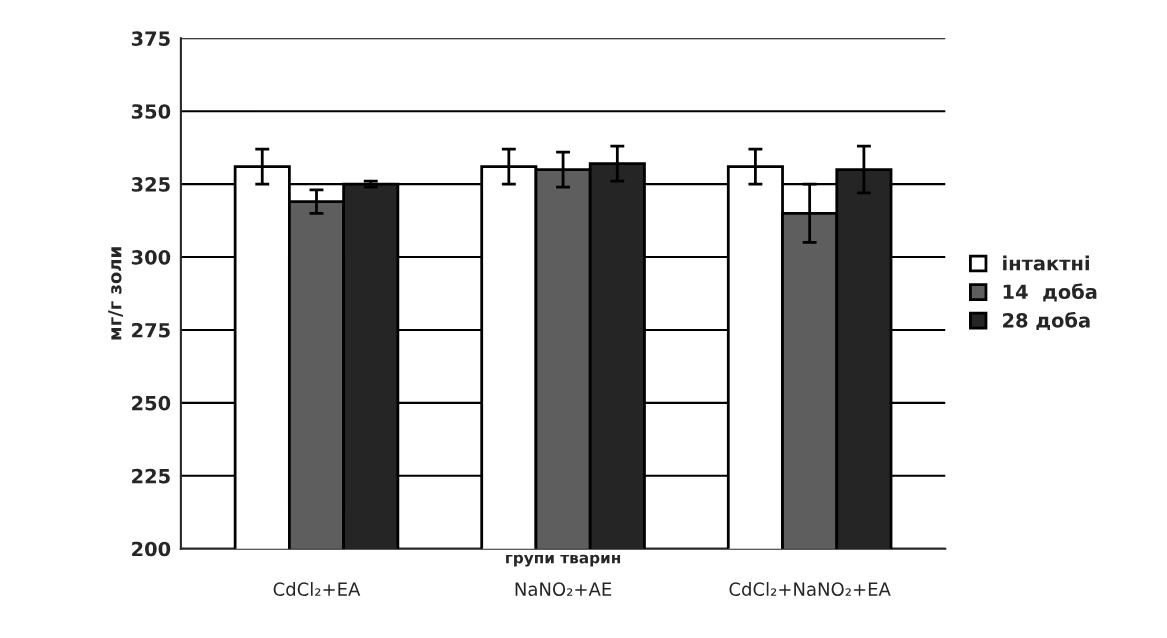 This screenshot has width=1167, height=638. I want to click on x-tick-label: CdCl₂+NaNO₂+EA, so click(810, 589).